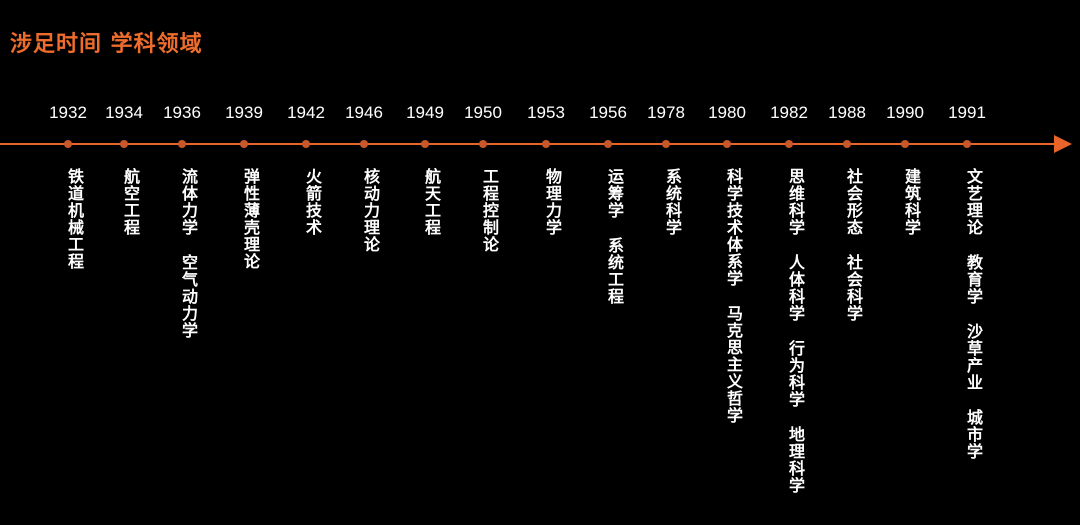 This screenshot has width=1080, height=525. I want to click on field-list: 工程控制论, so click(491, 210).